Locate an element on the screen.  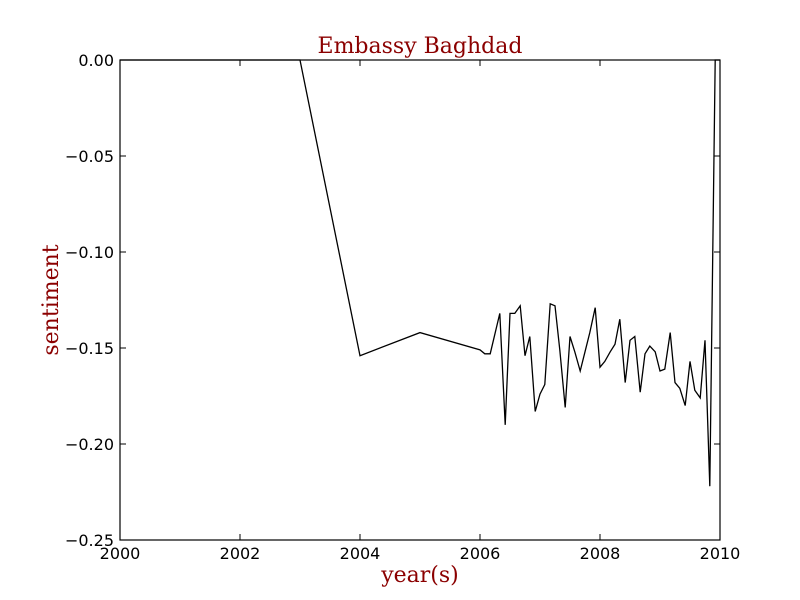
x-tick-label: 2000 is located at coordinates (120, 553).